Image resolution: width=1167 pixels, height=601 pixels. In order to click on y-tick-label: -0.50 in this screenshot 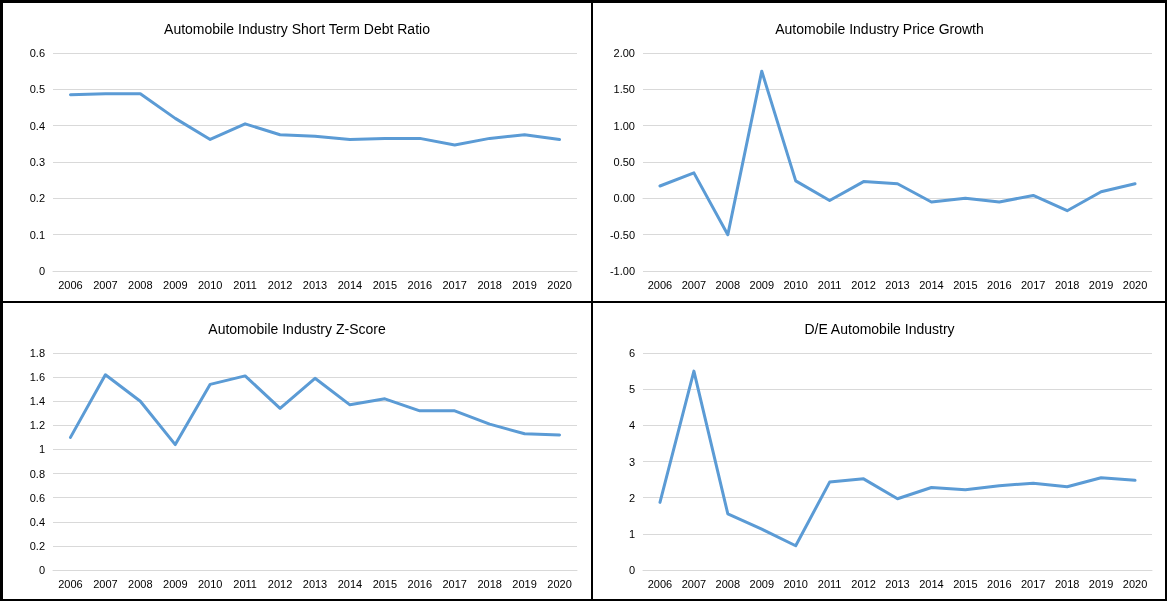, I will do `click(622, 234)`.